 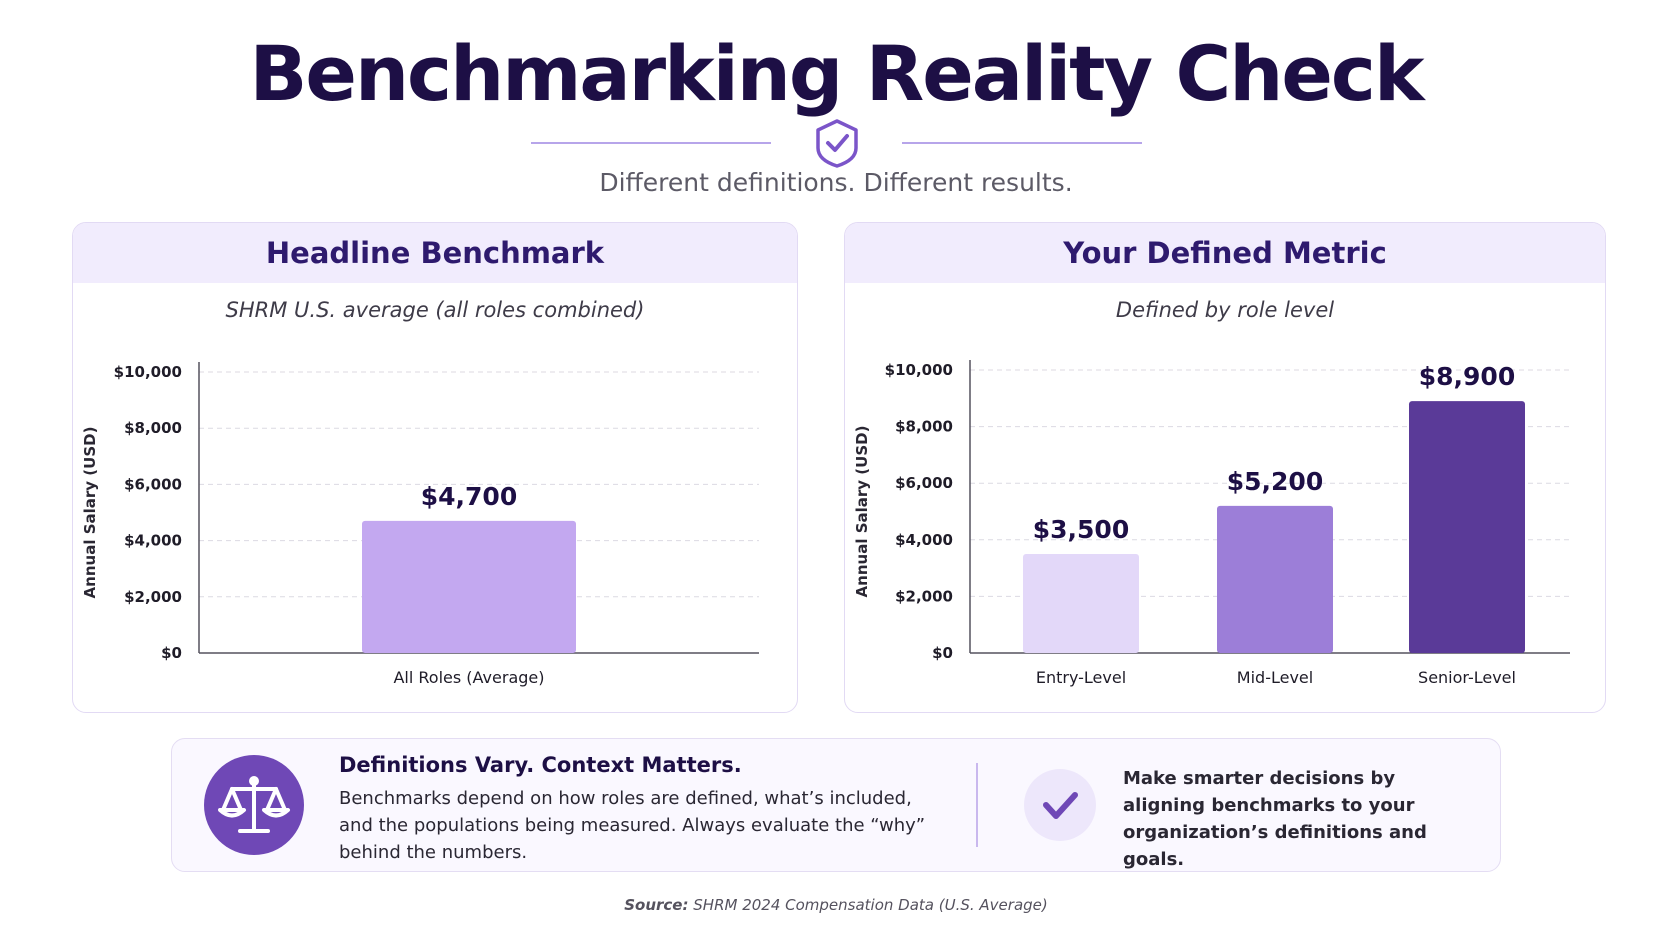 What do you see at coordinates (1022, 143) in the screenshot?
I see `title-divider-right` at bounding box center [1022, 143].